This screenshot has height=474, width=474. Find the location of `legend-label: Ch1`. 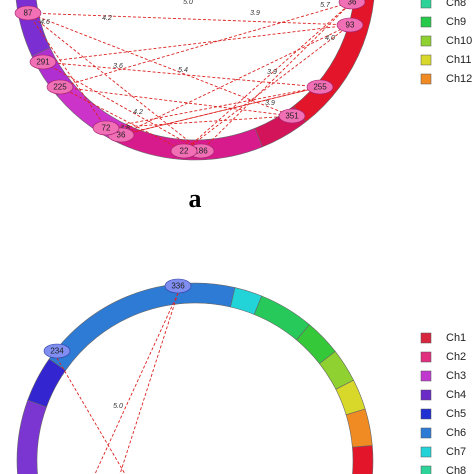

legend-label: Ch1 is located at coordinates (456, 338).